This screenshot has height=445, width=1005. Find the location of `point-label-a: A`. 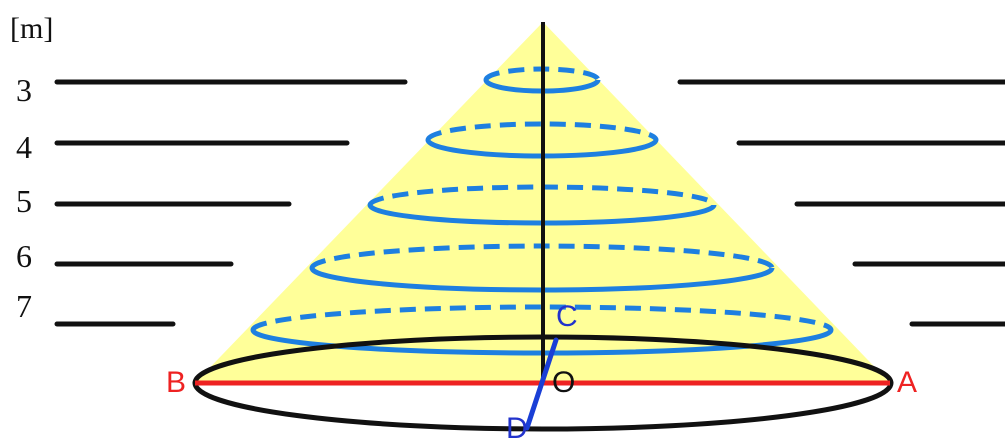

point-label-a: A is located at coordinates (907, 383).